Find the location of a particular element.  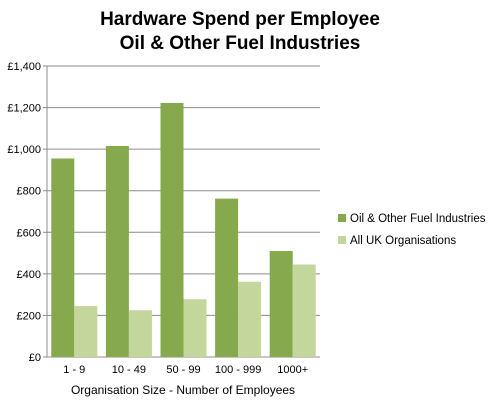

x-tick-label: 1000+ is located at coordinates (292, 370).